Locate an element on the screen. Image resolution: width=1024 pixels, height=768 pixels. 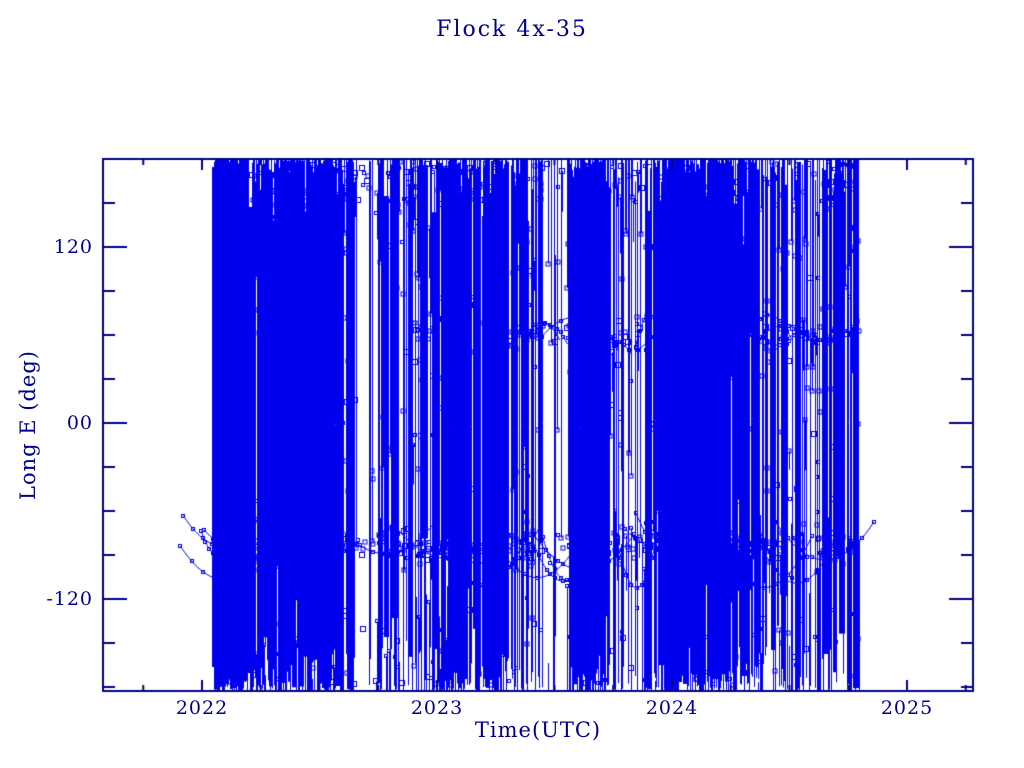
y-tick-label: 00 is located at coordinates (79, 423).